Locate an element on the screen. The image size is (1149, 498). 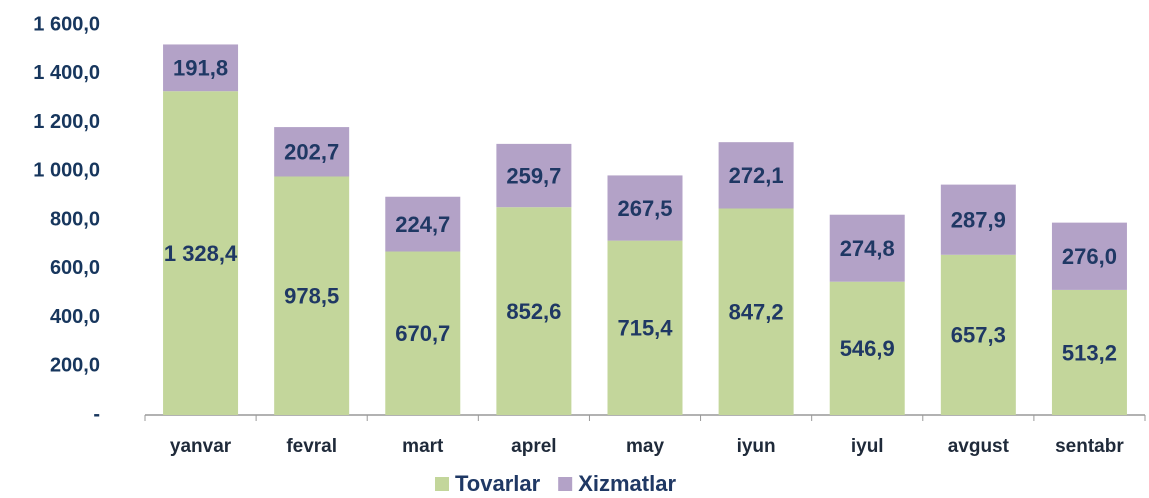
data-label: 978,5 is located at coordinates (311, 296).